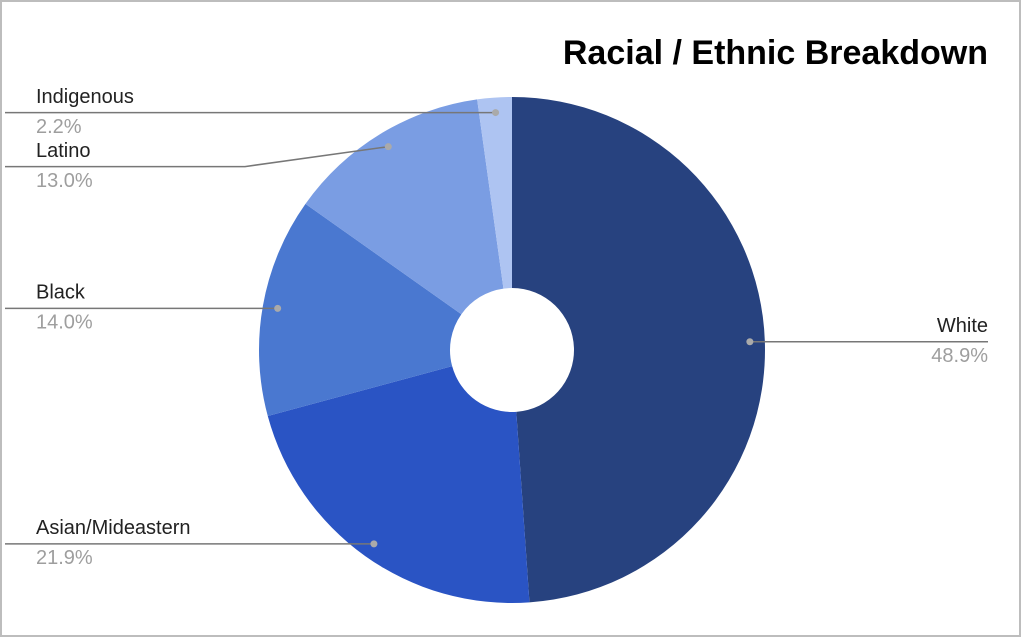  Describe the element at coordinates (197, 156) in the screenshot. I see `leader-line` at that location.